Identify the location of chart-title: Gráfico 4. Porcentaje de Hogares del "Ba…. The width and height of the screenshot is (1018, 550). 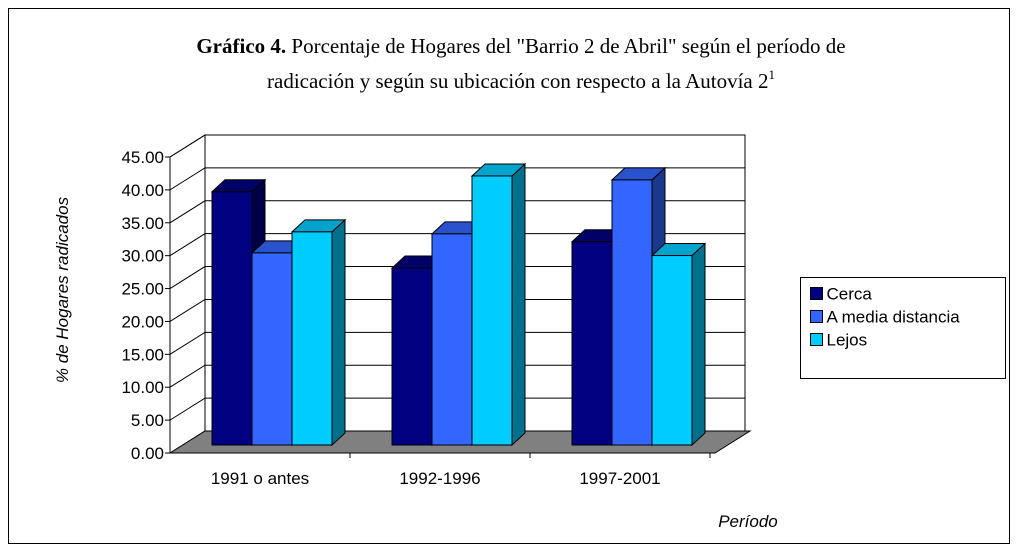
(520, 46).